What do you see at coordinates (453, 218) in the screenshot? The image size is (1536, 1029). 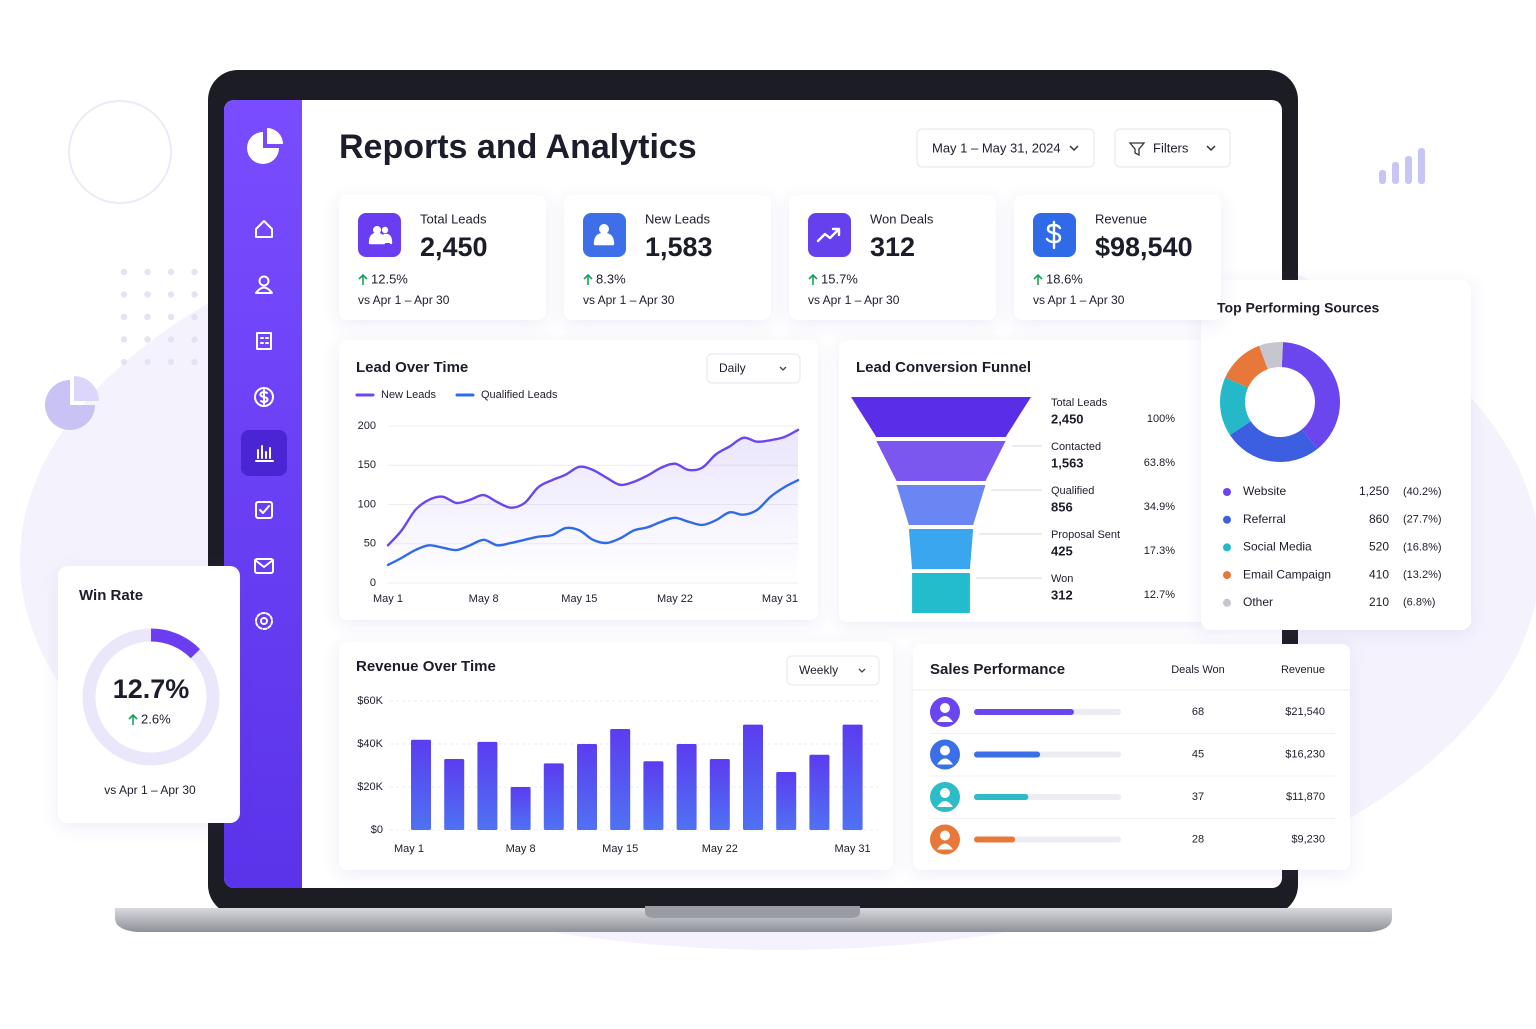 I see `kpi-label: Total Leads` at bounding box center [453, 218].